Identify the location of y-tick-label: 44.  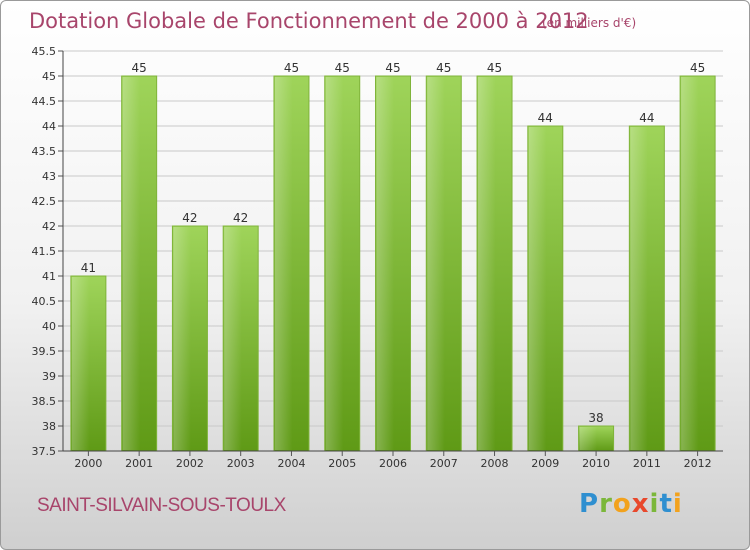
(49, 126).